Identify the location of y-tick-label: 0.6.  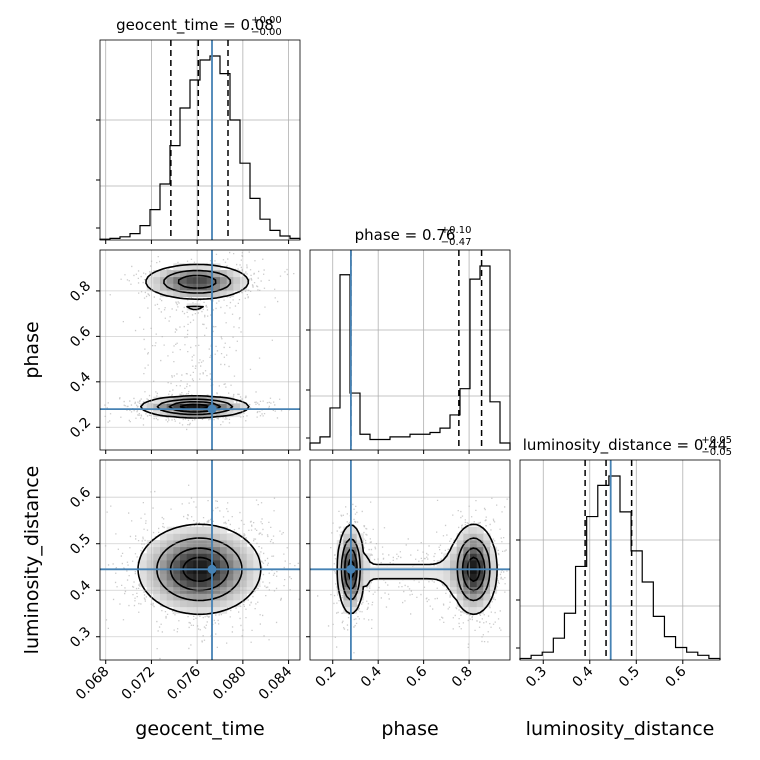
(80, 336).